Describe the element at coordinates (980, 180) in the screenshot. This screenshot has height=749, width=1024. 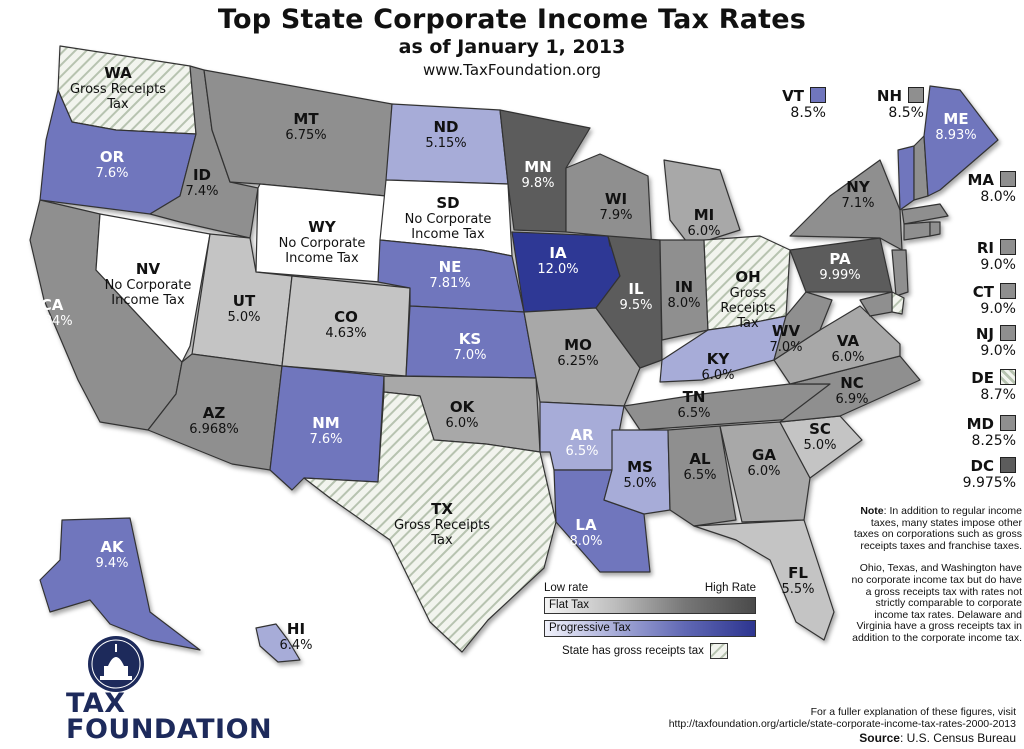
I see `small-state-abbr: MA` at that location.